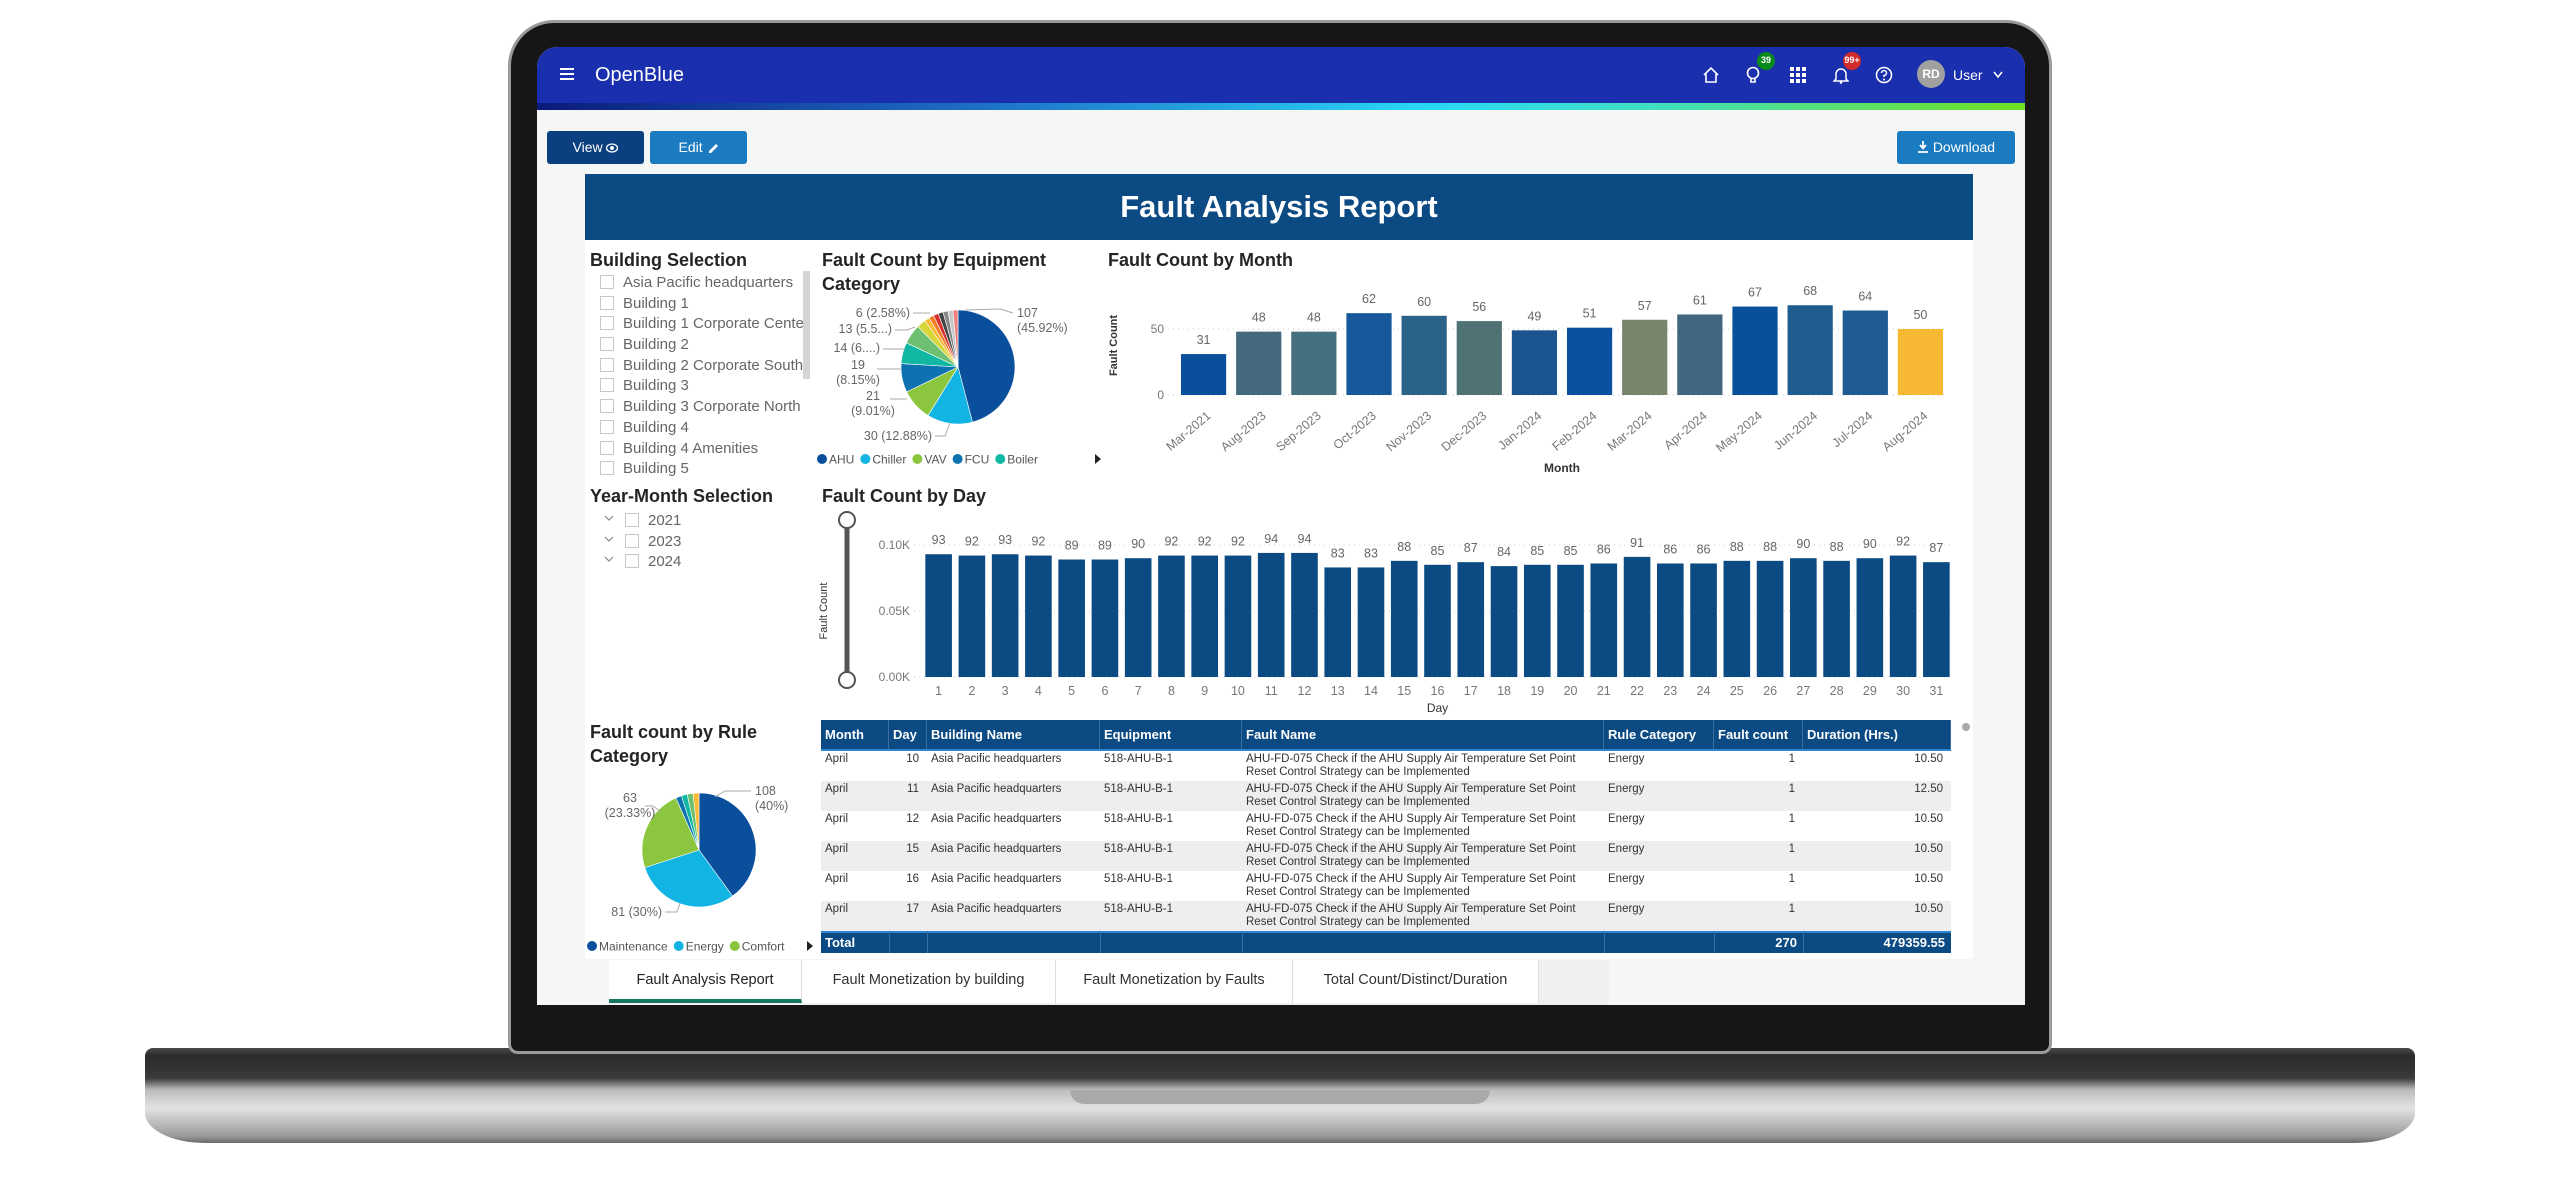 The image size is (2560, 1177). What do you see at coordinates (567, 74) in the screenshot?
I see `menu-icon` at bounding box center [567, 74].